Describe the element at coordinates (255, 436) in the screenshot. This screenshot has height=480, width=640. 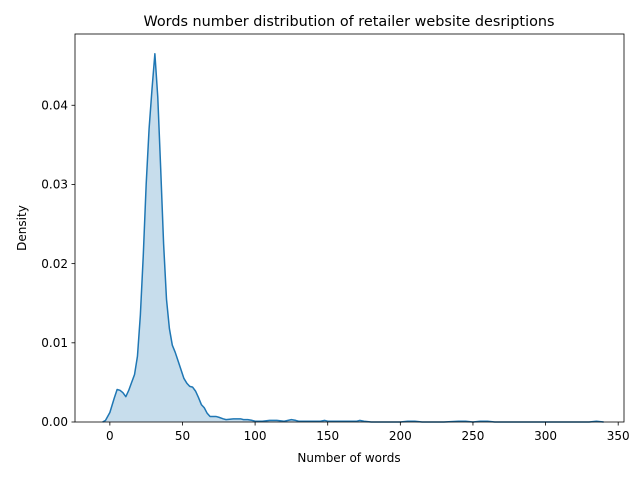
I see `x-tick-label: 100` at that location.